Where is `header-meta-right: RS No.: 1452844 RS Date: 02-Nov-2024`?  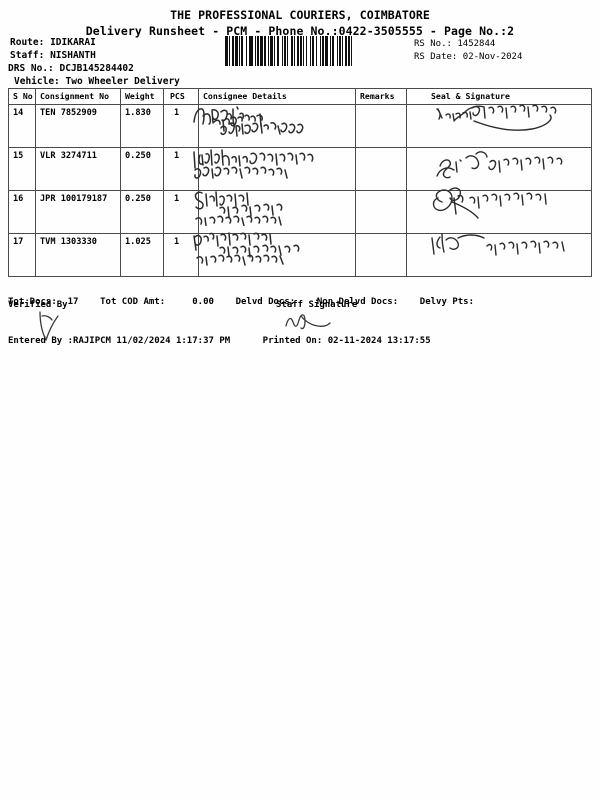 header-meta-right: RS No.: 1452844 RS Date: 02-Nov-2024 is located at coordinates (468, 51).